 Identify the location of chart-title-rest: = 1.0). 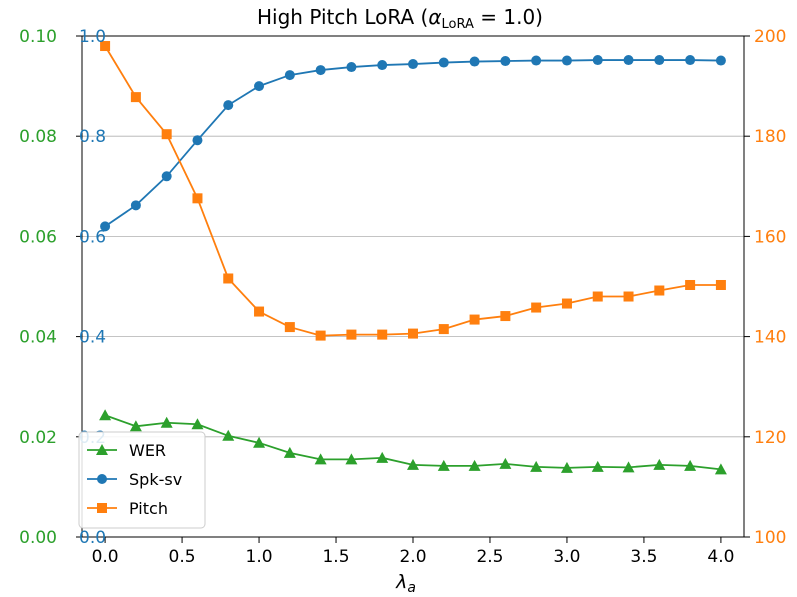
(508, 17).